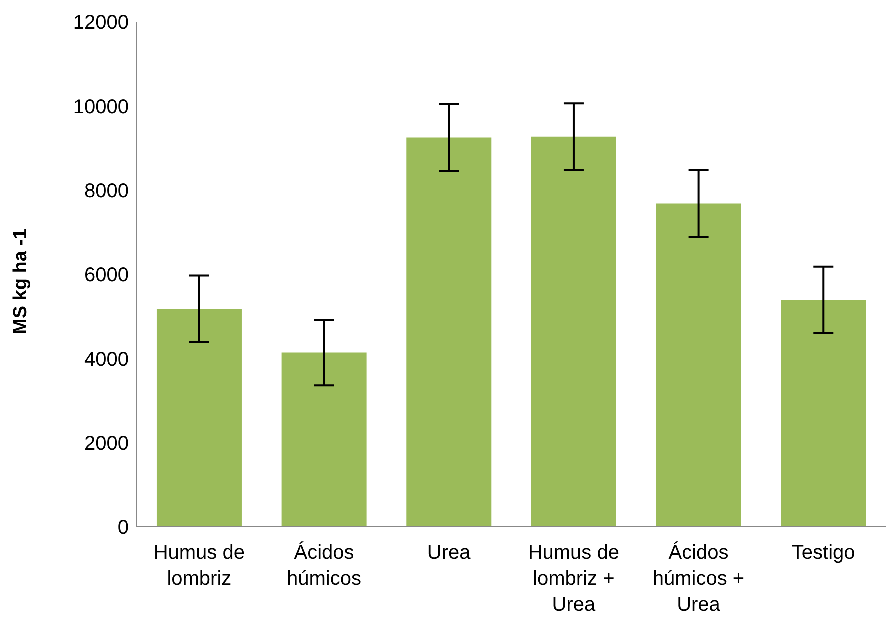 The width and height of the screenshot is (896, 634). Describe the element at coordinates (106, 191) in the screenshot. I see `y-tick-label: 8000` at that location.